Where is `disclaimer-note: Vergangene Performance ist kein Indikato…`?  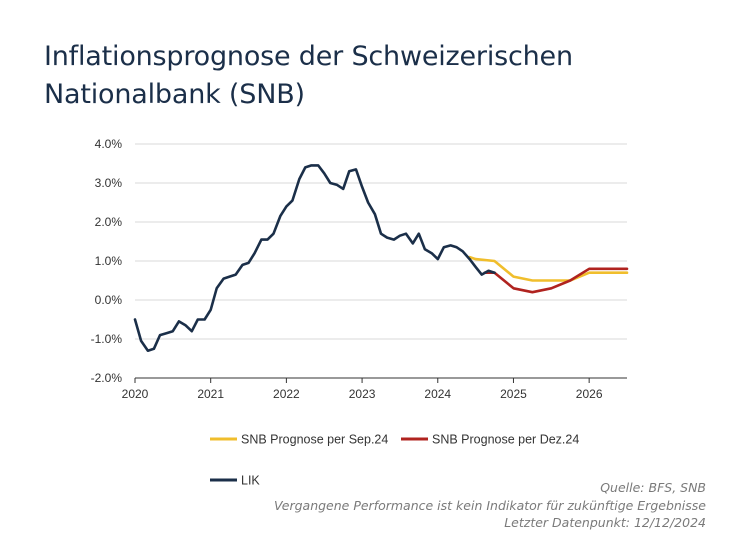 disclaimer-note: Vergangene Performance ist kein Indikato… is located at coordinates (489, 505).